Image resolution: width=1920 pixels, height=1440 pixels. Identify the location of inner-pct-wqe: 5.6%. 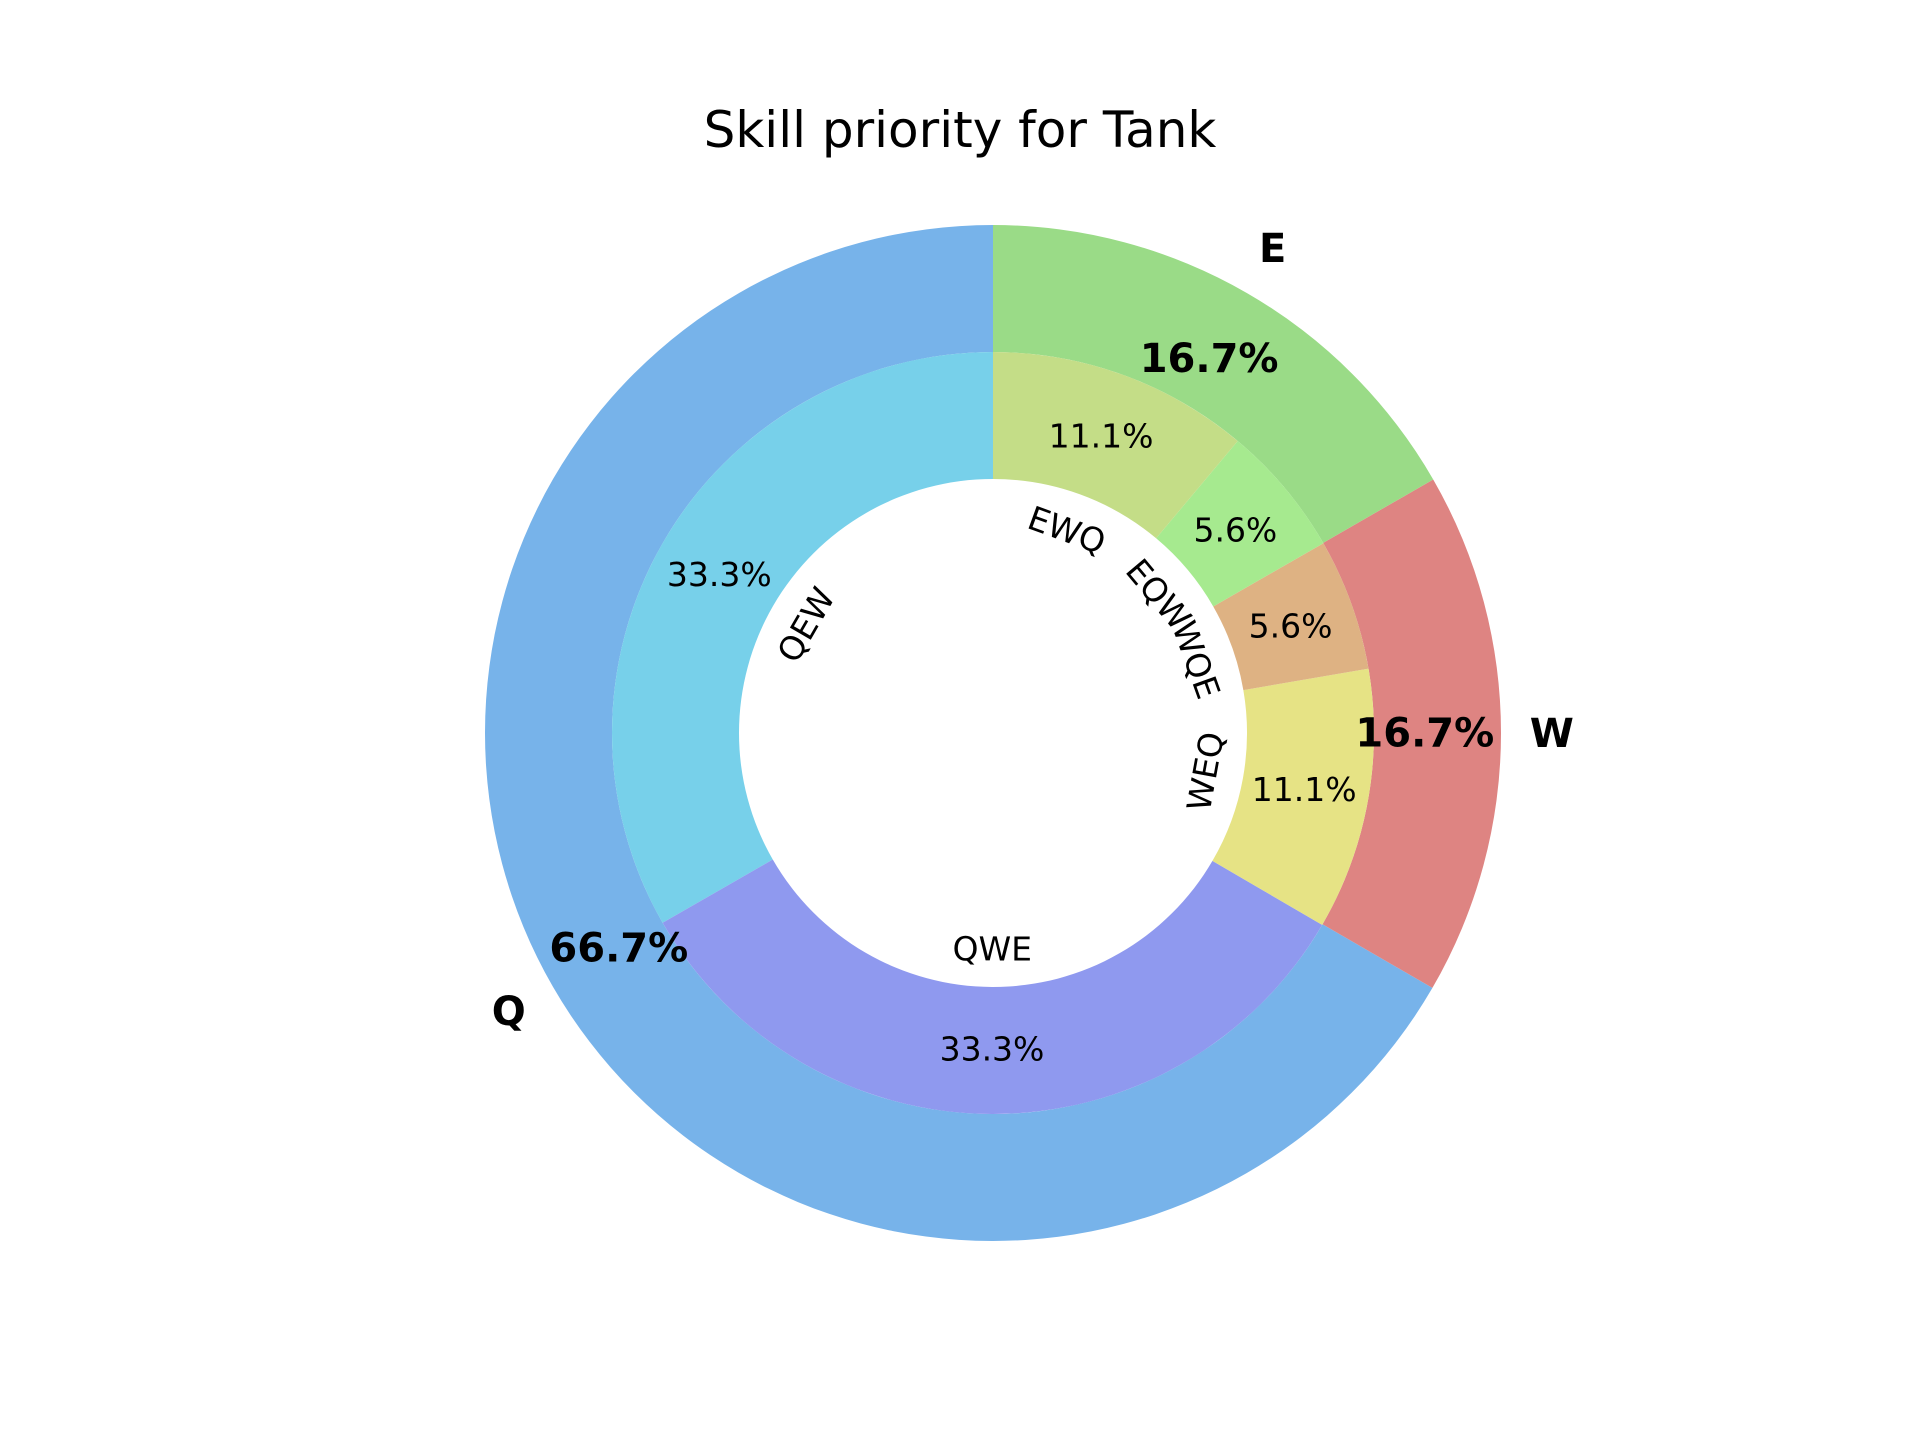
(1291, 625).